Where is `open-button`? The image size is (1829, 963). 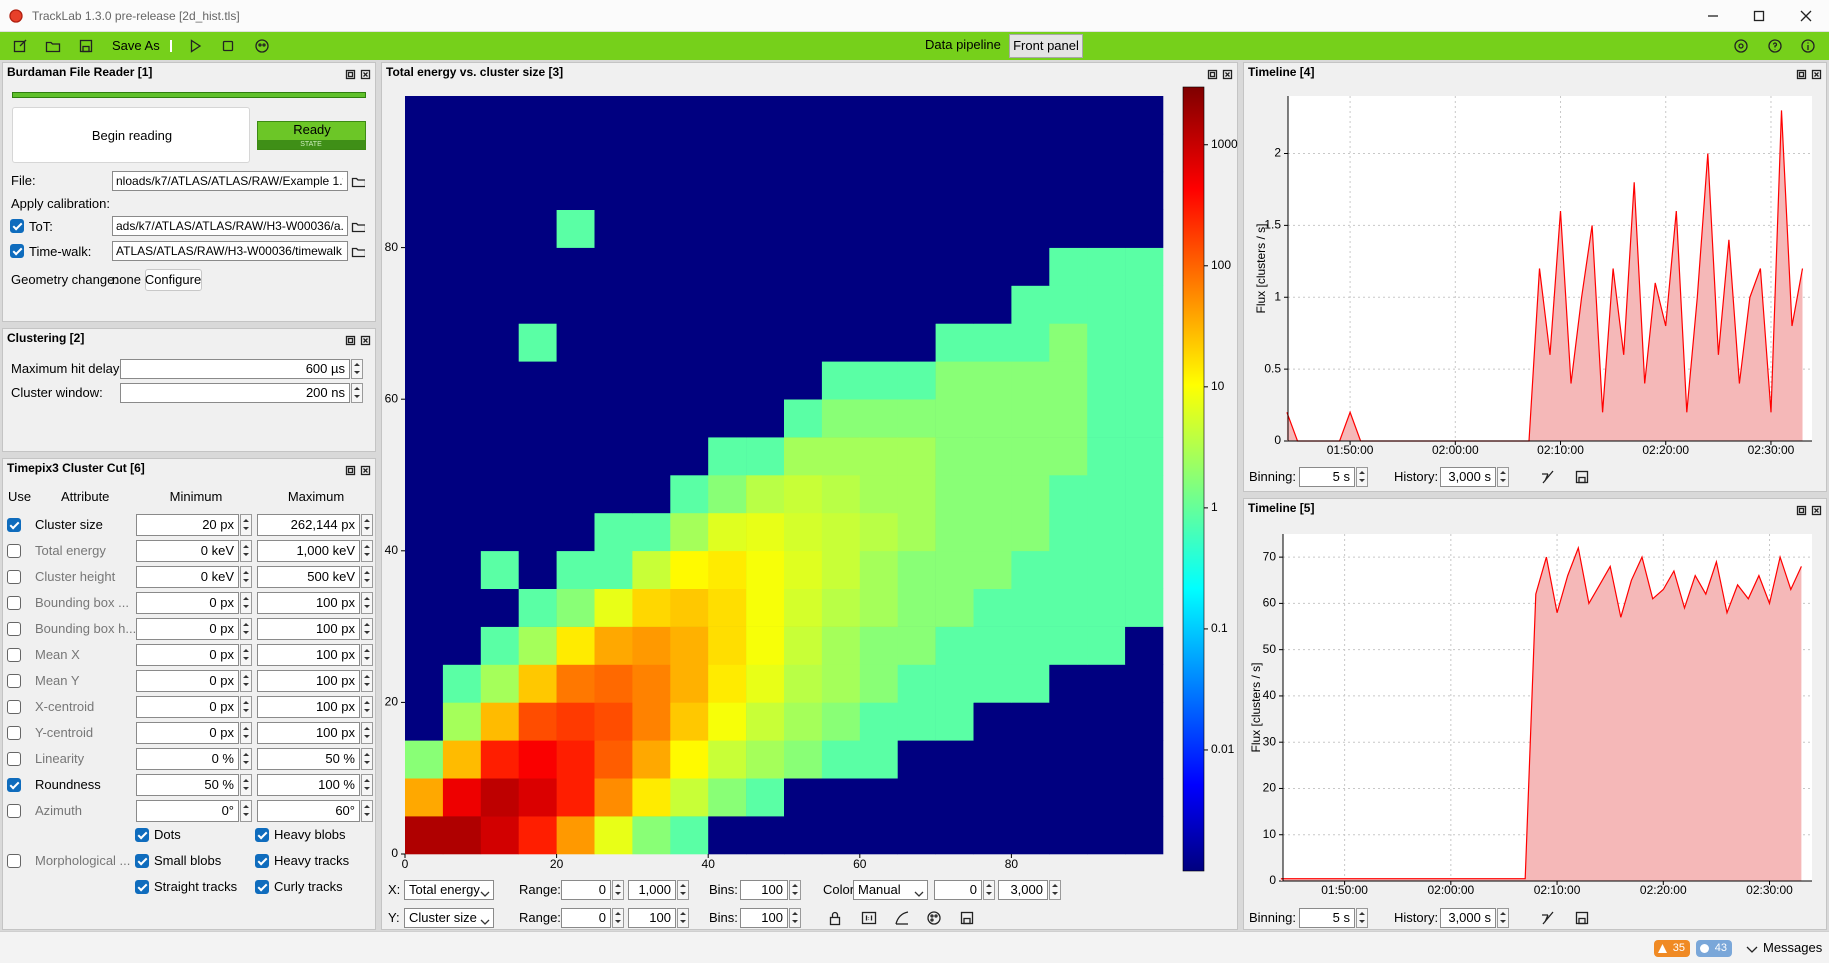
open-button is located at coordinates (53, 46).